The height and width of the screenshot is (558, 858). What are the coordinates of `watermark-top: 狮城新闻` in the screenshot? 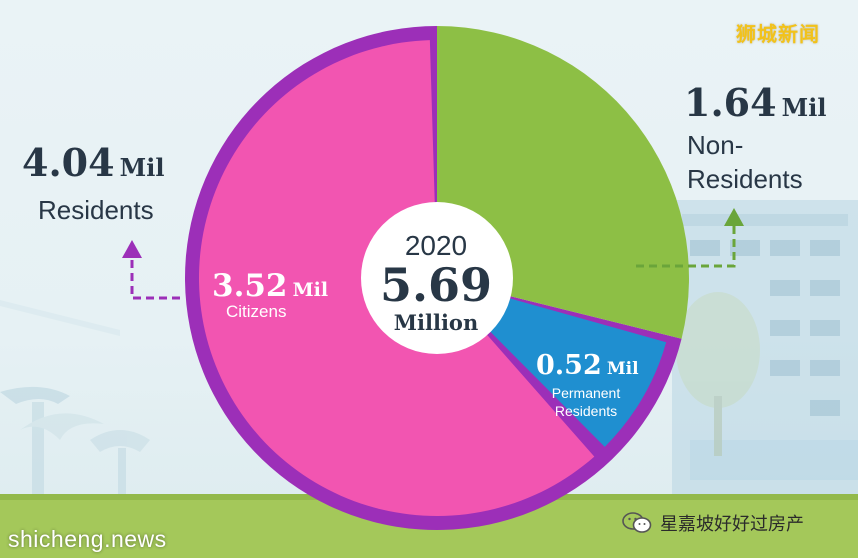 It's located at (778, 34).